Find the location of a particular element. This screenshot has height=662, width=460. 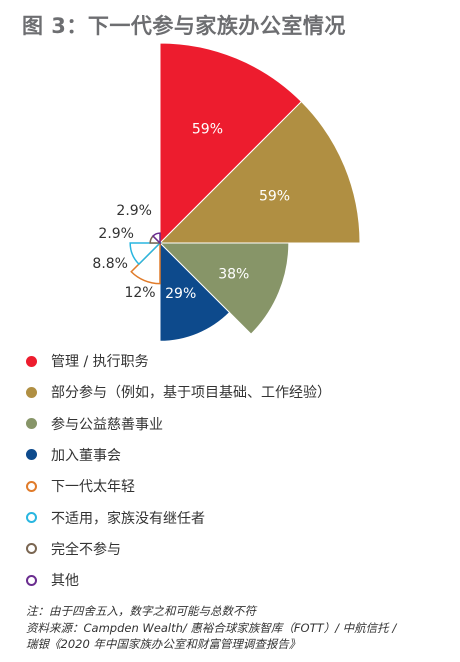

legend-label: 加入董事会 is located at coordinates (86, 455).